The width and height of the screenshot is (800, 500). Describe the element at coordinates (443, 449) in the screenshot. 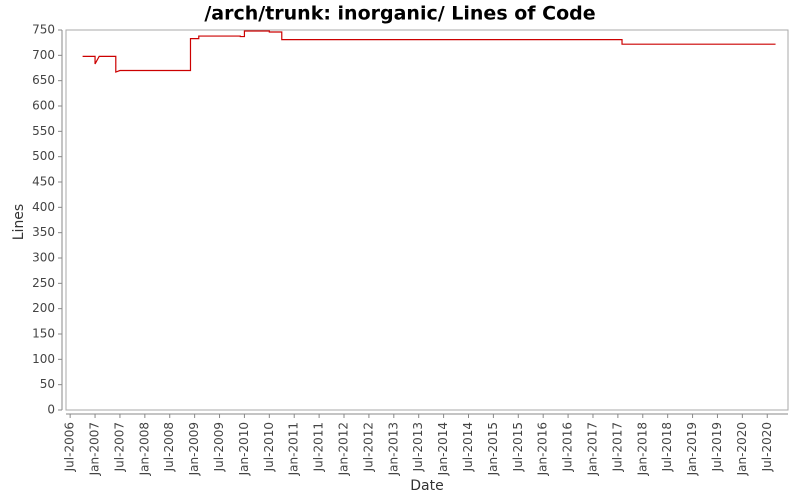

I see `x-tick-label: Jan-2014` at that location.